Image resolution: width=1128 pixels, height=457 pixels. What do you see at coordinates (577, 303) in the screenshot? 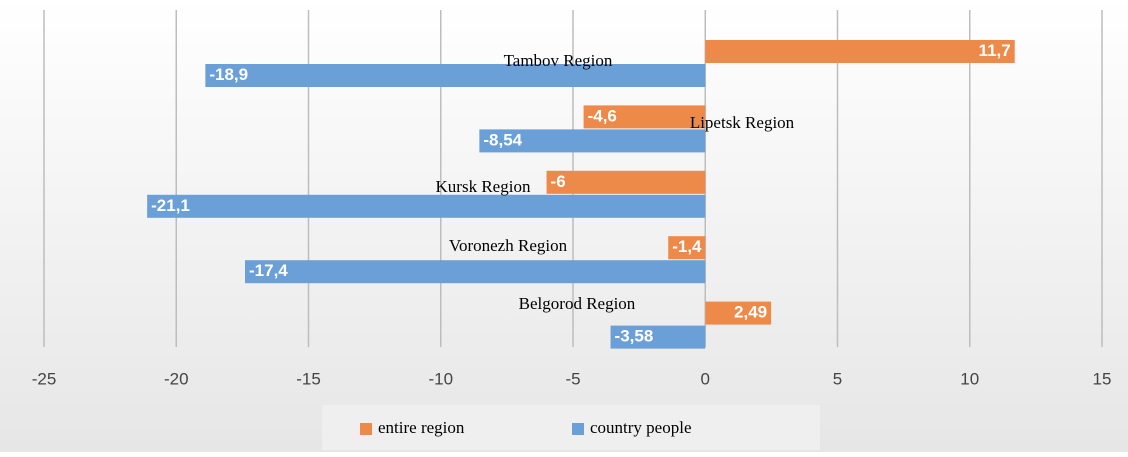
I see `category-label: Belgorod Region` at bounding box center [577, 303].